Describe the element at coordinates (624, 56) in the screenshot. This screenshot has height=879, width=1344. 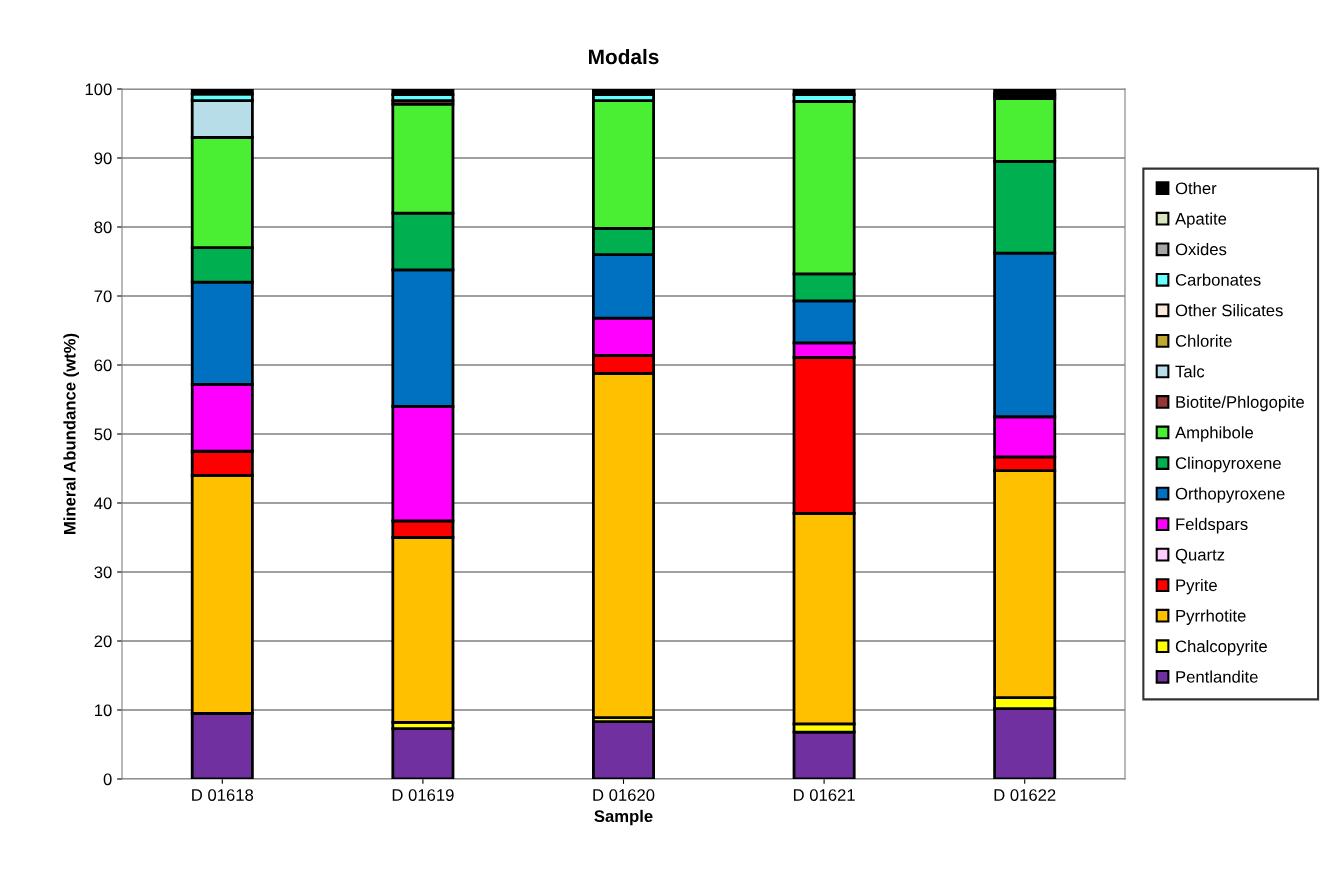
I see `chart-title: Modals` at that location.